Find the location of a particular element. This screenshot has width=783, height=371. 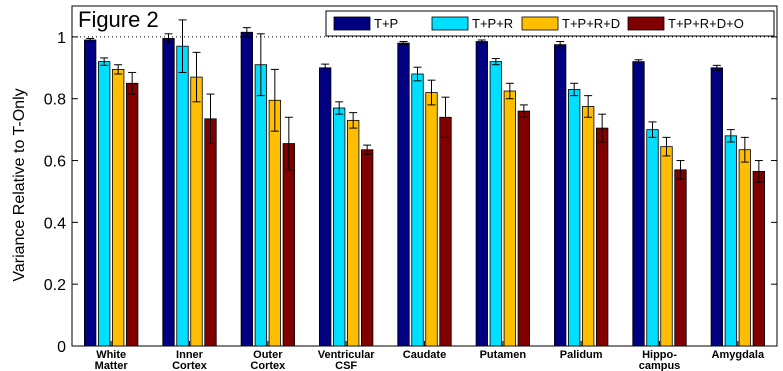

x-tick-label: CSF is located at coordinates (346, 365).